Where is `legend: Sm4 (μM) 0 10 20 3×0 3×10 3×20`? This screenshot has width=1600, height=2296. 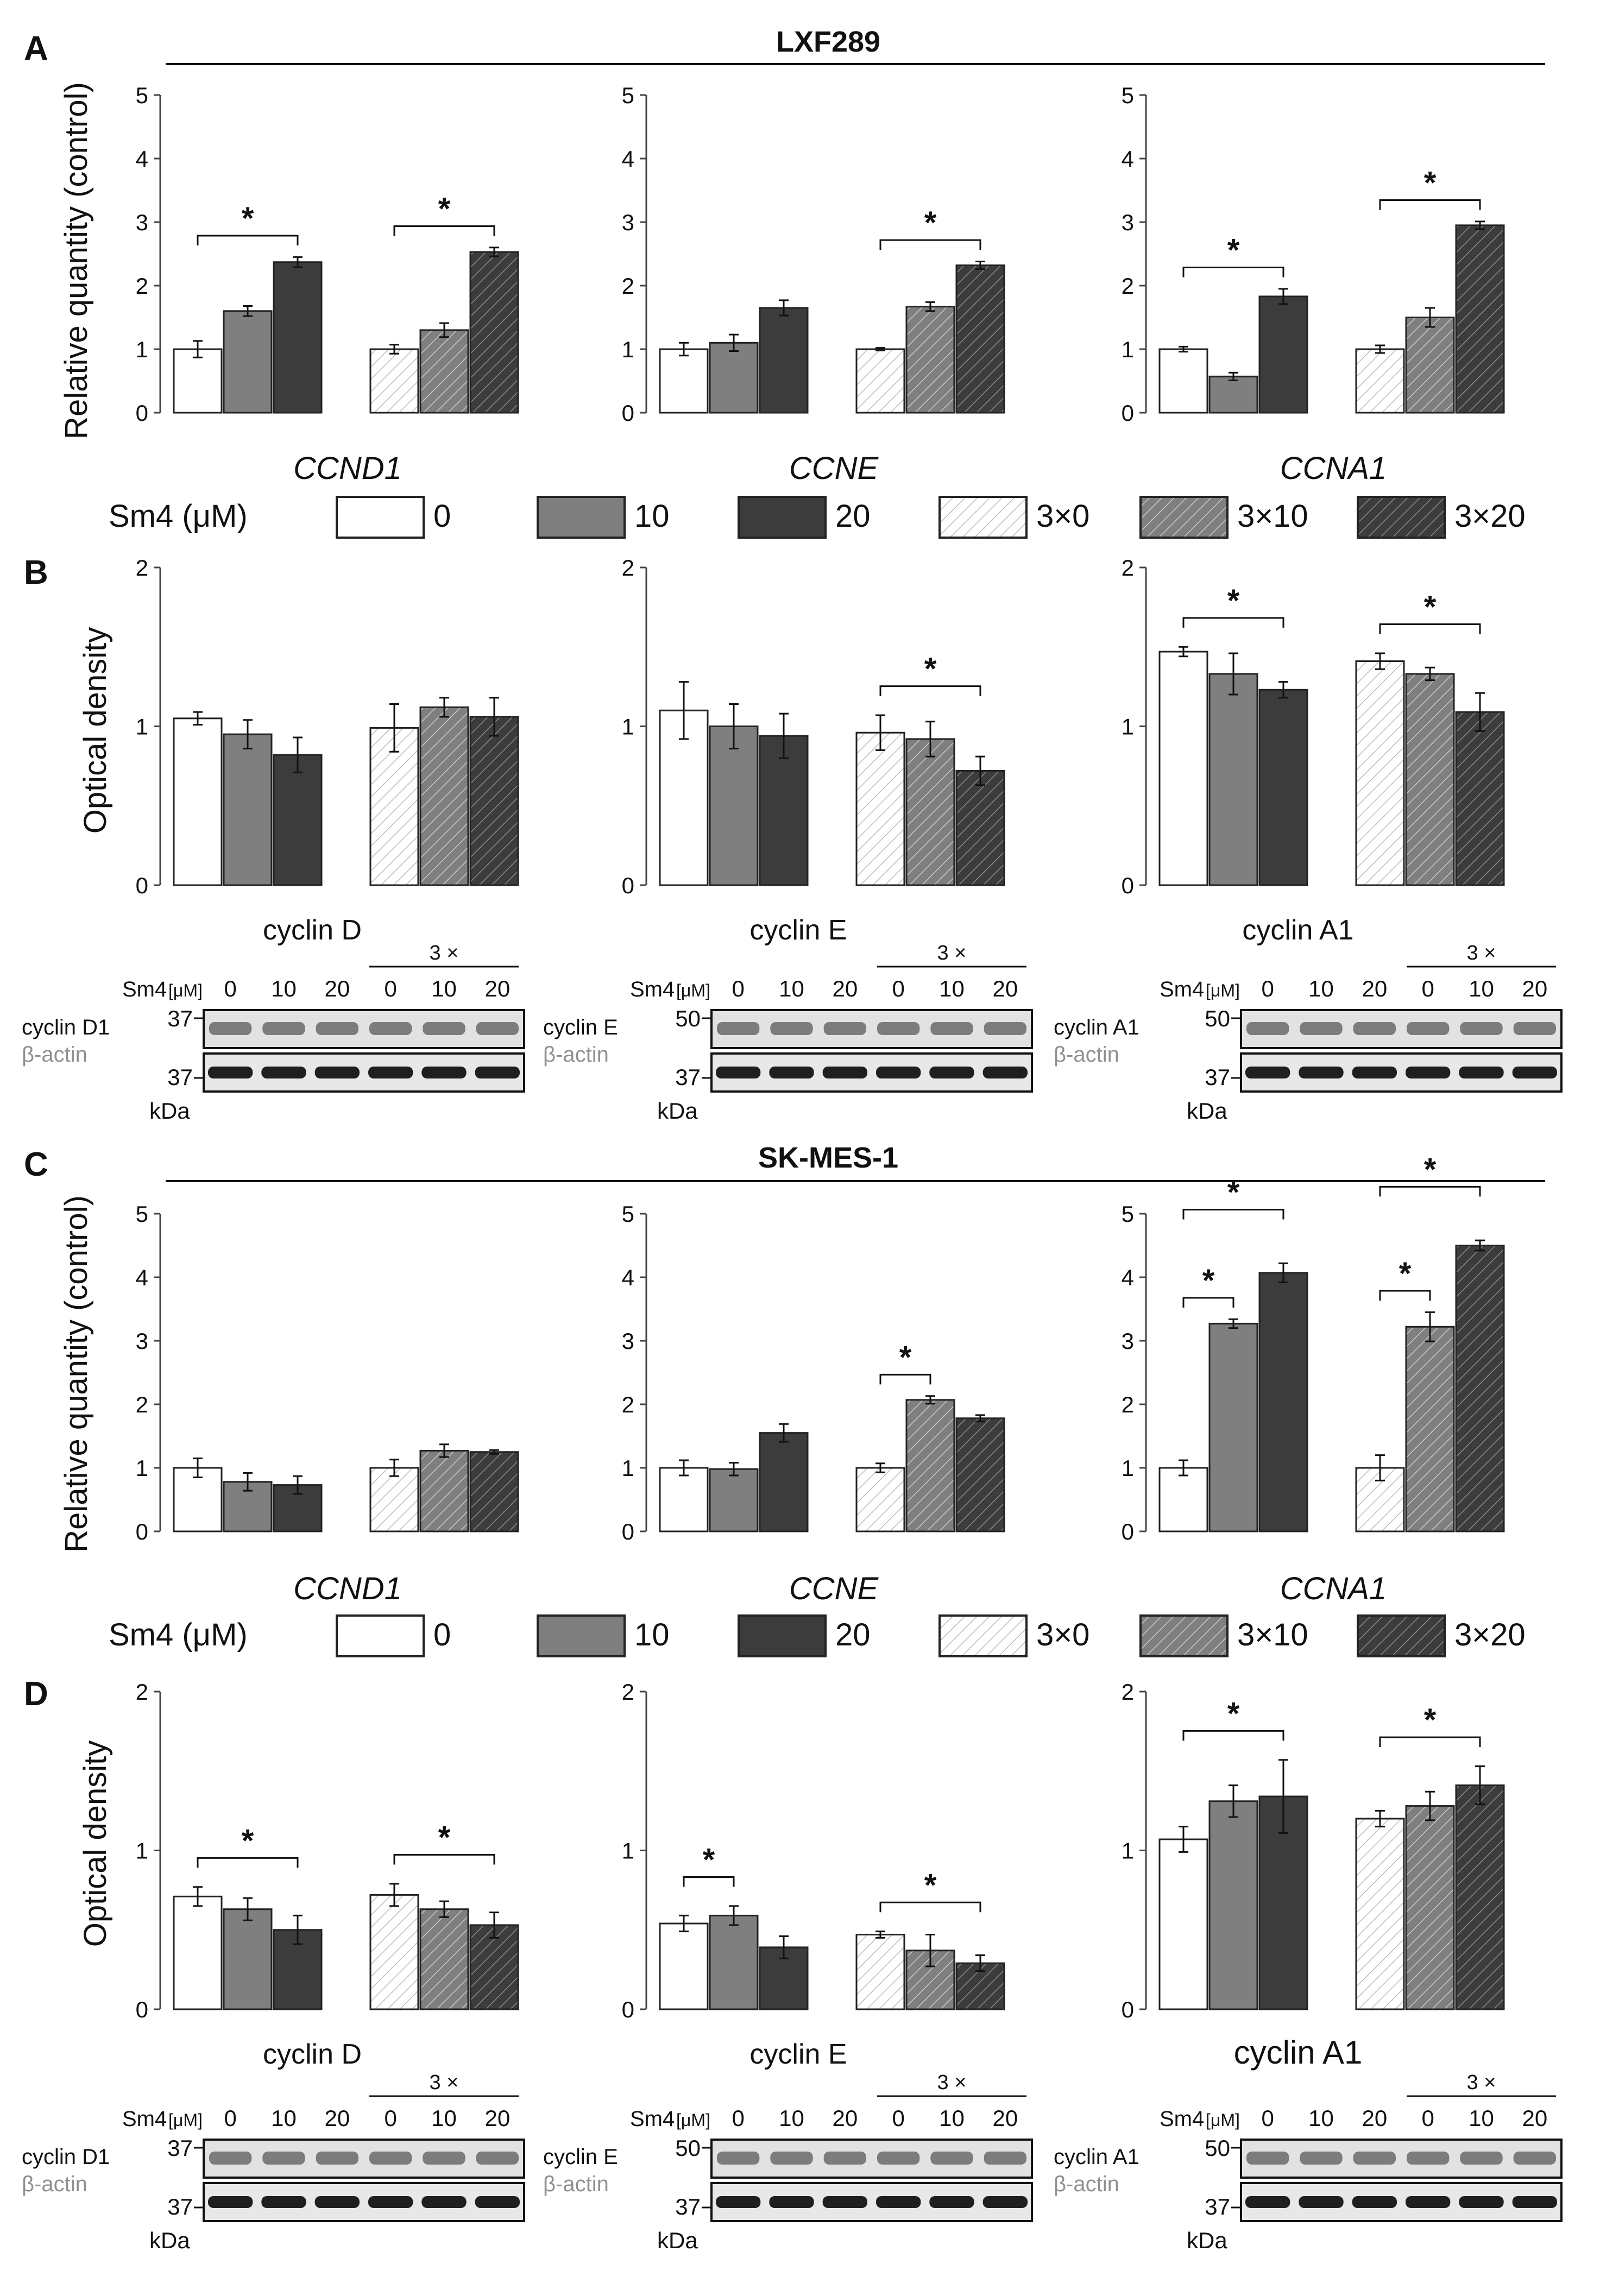 legend: Sm4 (μM) 0 10 20 3×0 3×10 3×20 is located at coordinates (817, 517).